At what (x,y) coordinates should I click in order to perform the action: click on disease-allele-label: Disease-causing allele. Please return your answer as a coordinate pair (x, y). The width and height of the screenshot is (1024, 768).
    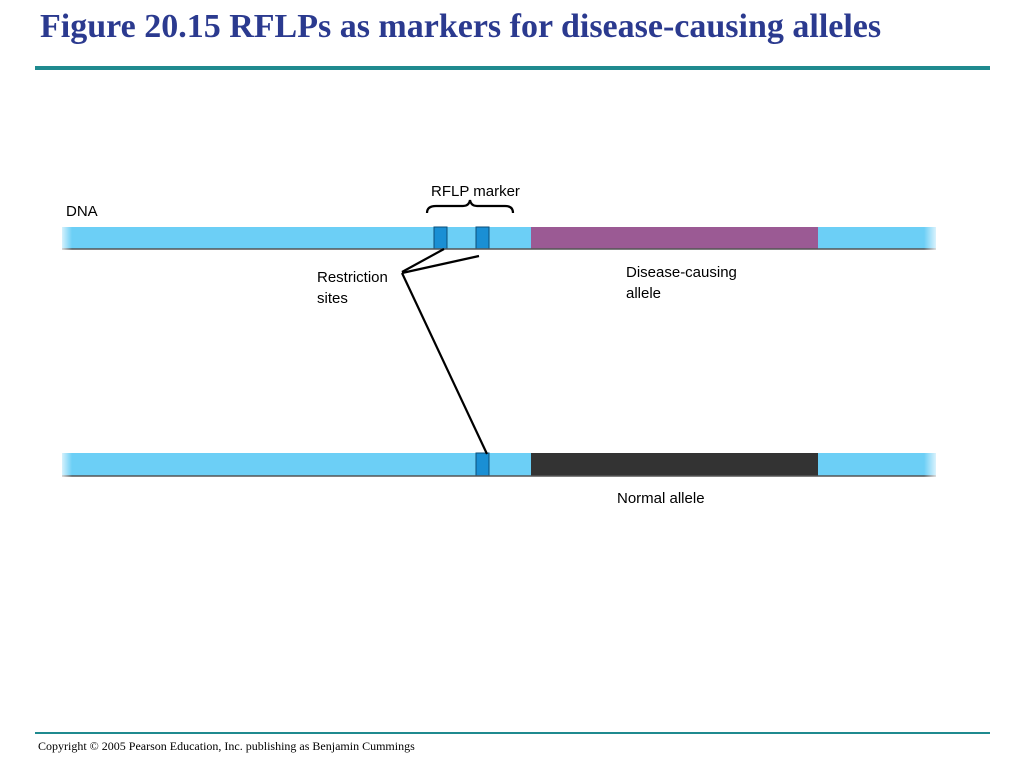
    Looking at the image, I should click on (681, 283).